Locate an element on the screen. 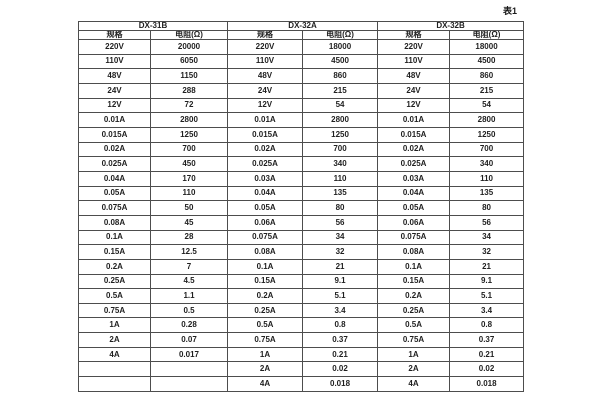 The width and height of the screenshot is (600, 400). resistance-cell: 7 is located at coordinates (189, 266).